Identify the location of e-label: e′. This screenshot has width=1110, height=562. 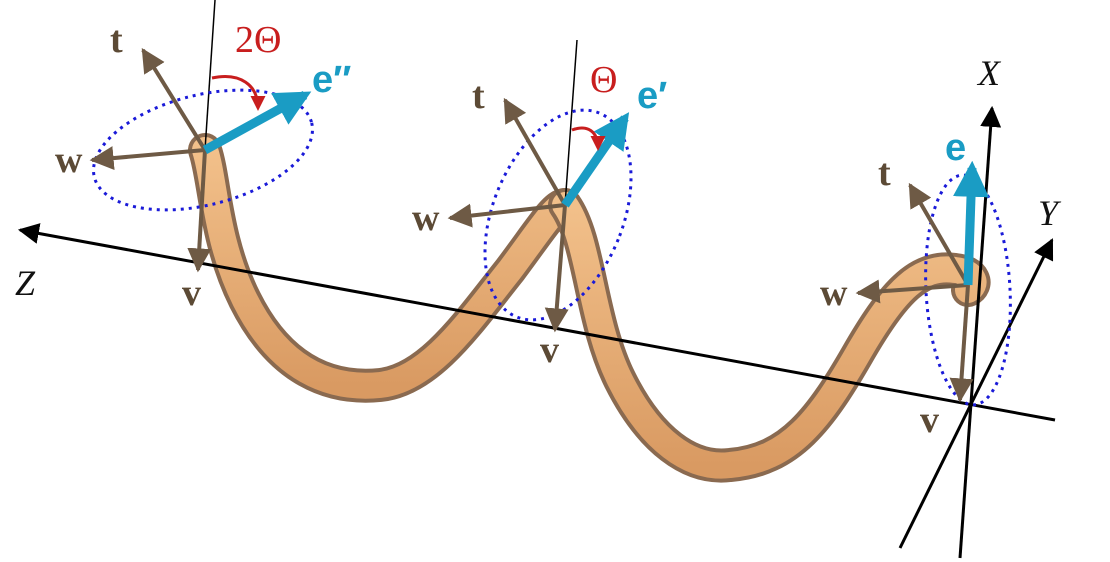
(652, 96).